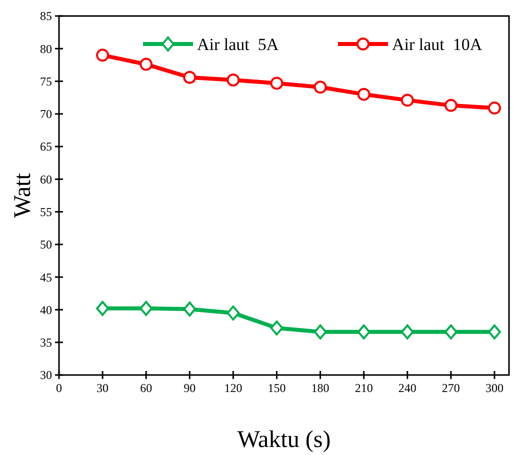  I want to click on y-tick-label: 60, so click(46, 179).